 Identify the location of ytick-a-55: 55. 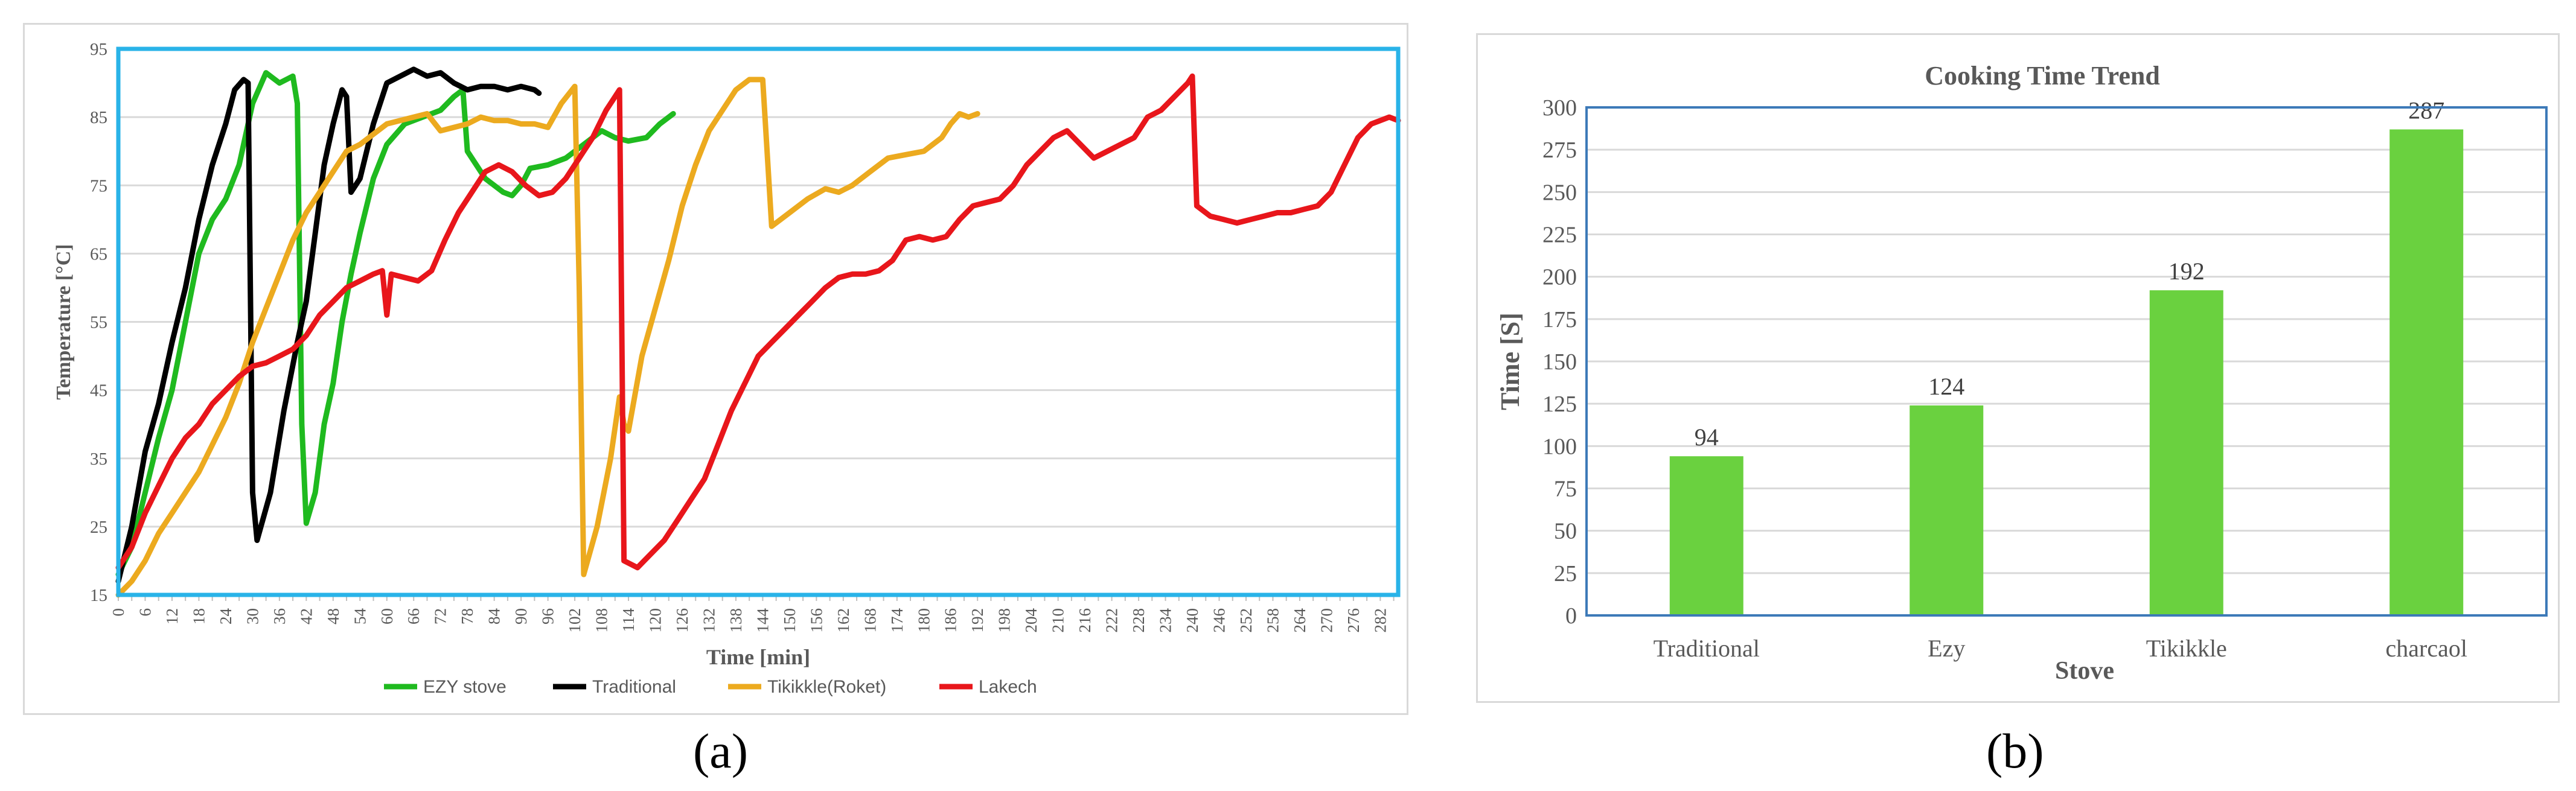
(98, 322).